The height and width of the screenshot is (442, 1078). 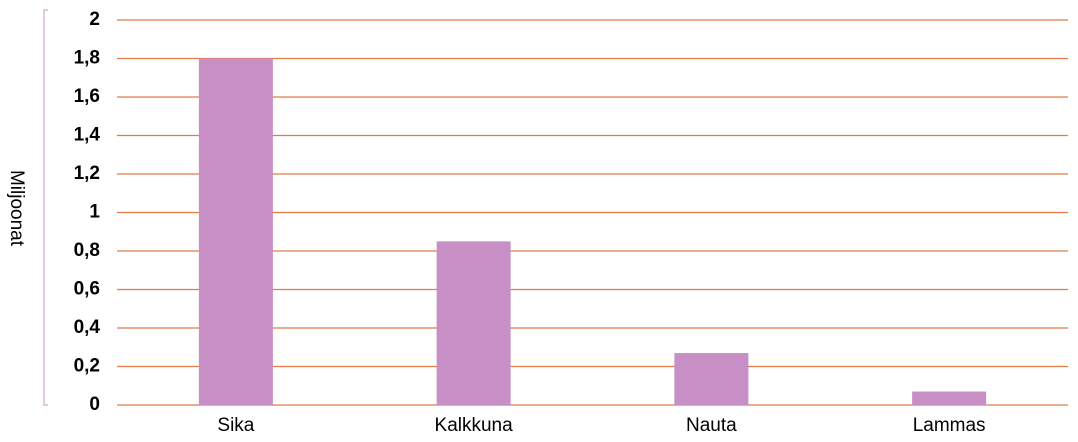 I want to click on axis-bracket, so click(x=45, y=207).